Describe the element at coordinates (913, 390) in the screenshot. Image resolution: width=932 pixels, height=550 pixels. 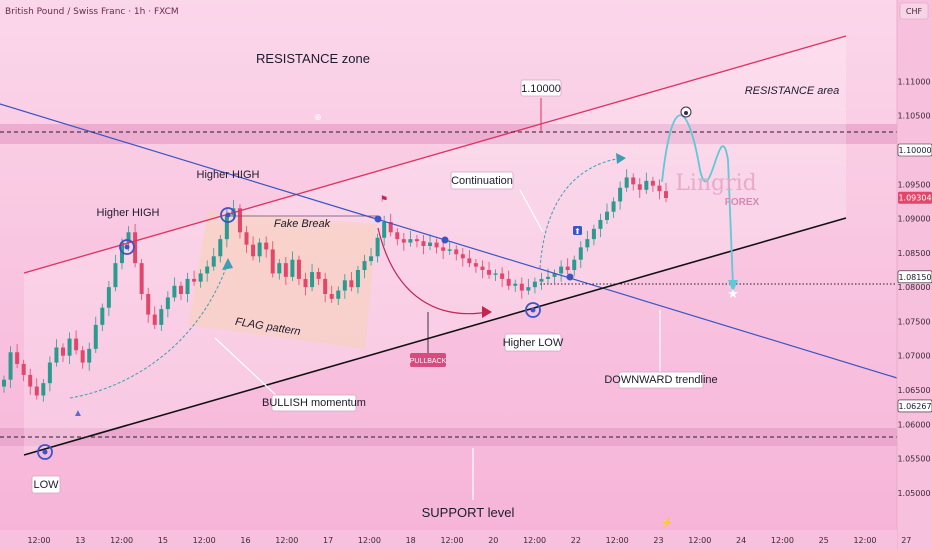
I see `y-tick-9: 1.06500` at that location.